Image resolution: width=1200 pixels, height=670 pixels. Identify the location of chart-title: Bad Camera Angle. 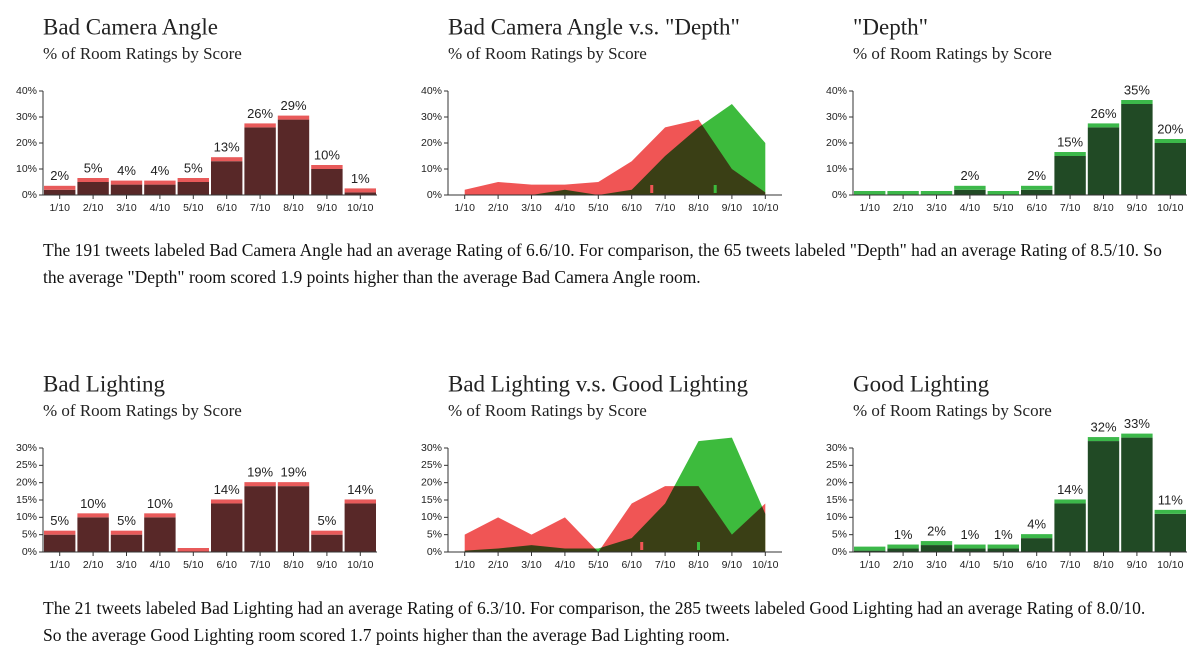
(130, 26).